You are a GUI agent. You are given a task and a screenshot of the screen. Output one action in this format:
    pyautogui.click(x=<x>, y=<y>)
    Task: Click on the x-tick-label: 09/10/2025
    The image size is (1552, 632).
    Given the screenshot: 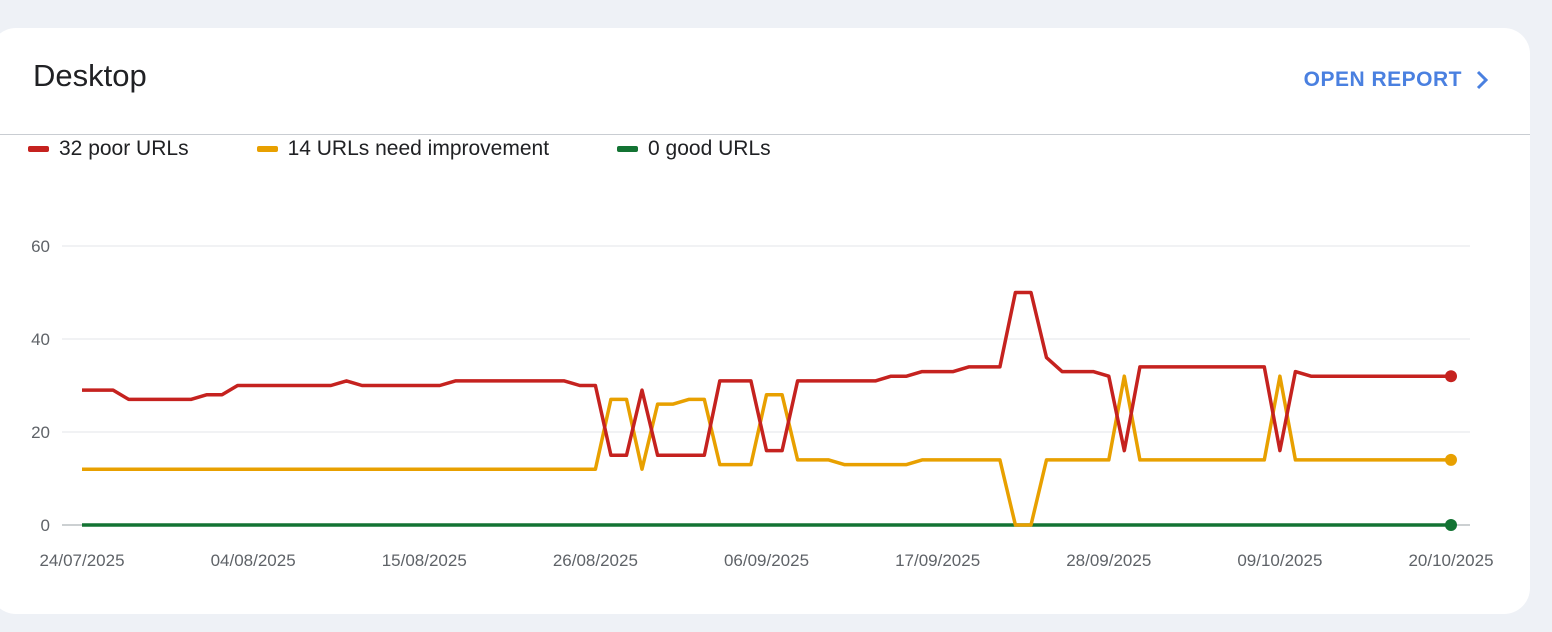 What is the action you would take?
    pyautogui.click(x=1279, y=560)
    